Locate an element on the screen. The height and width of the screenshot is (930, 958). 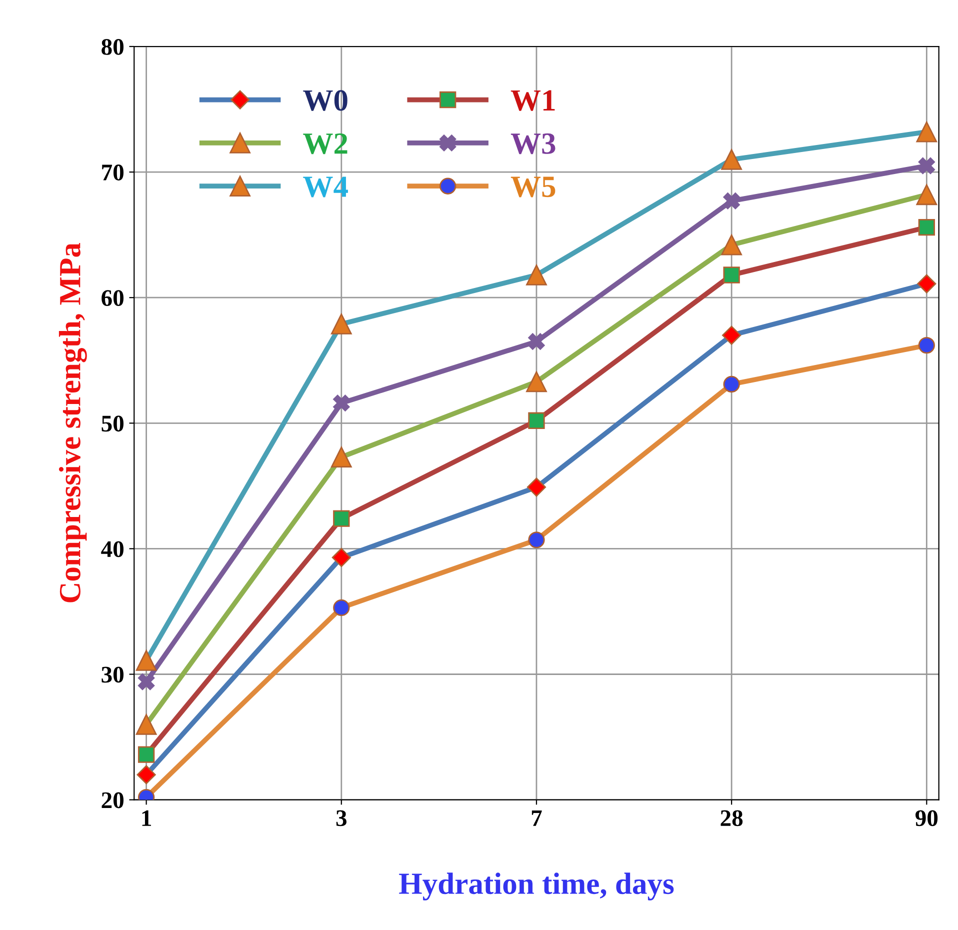
legend-label: W4 is located at coordinates (325, 187).